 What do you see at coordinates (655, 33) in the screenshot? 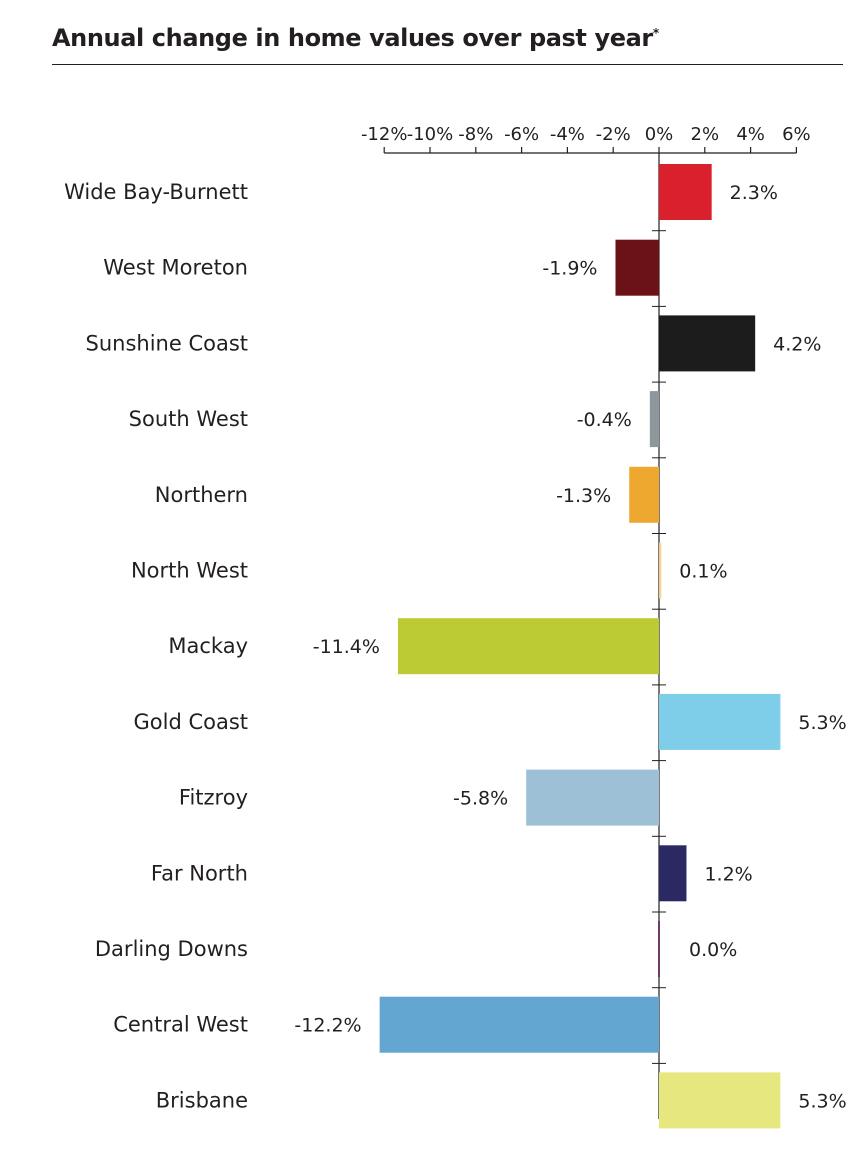
I see `title-footnote-mark: *` at bounding box center [655, 33].